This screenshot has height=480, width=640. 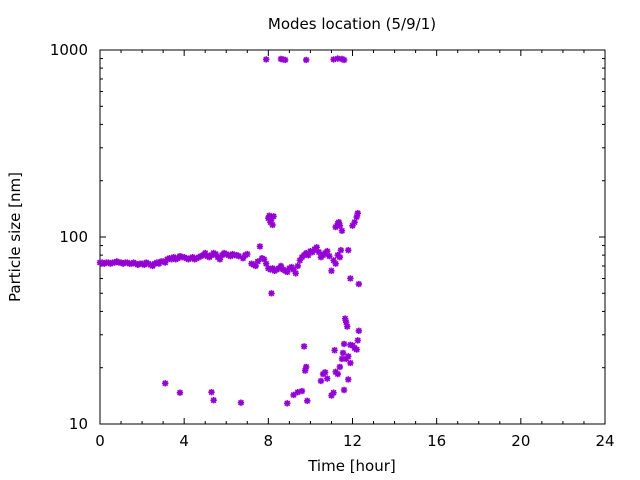 I want to click on x-tick-label: 24, so click(x=604, y=441).